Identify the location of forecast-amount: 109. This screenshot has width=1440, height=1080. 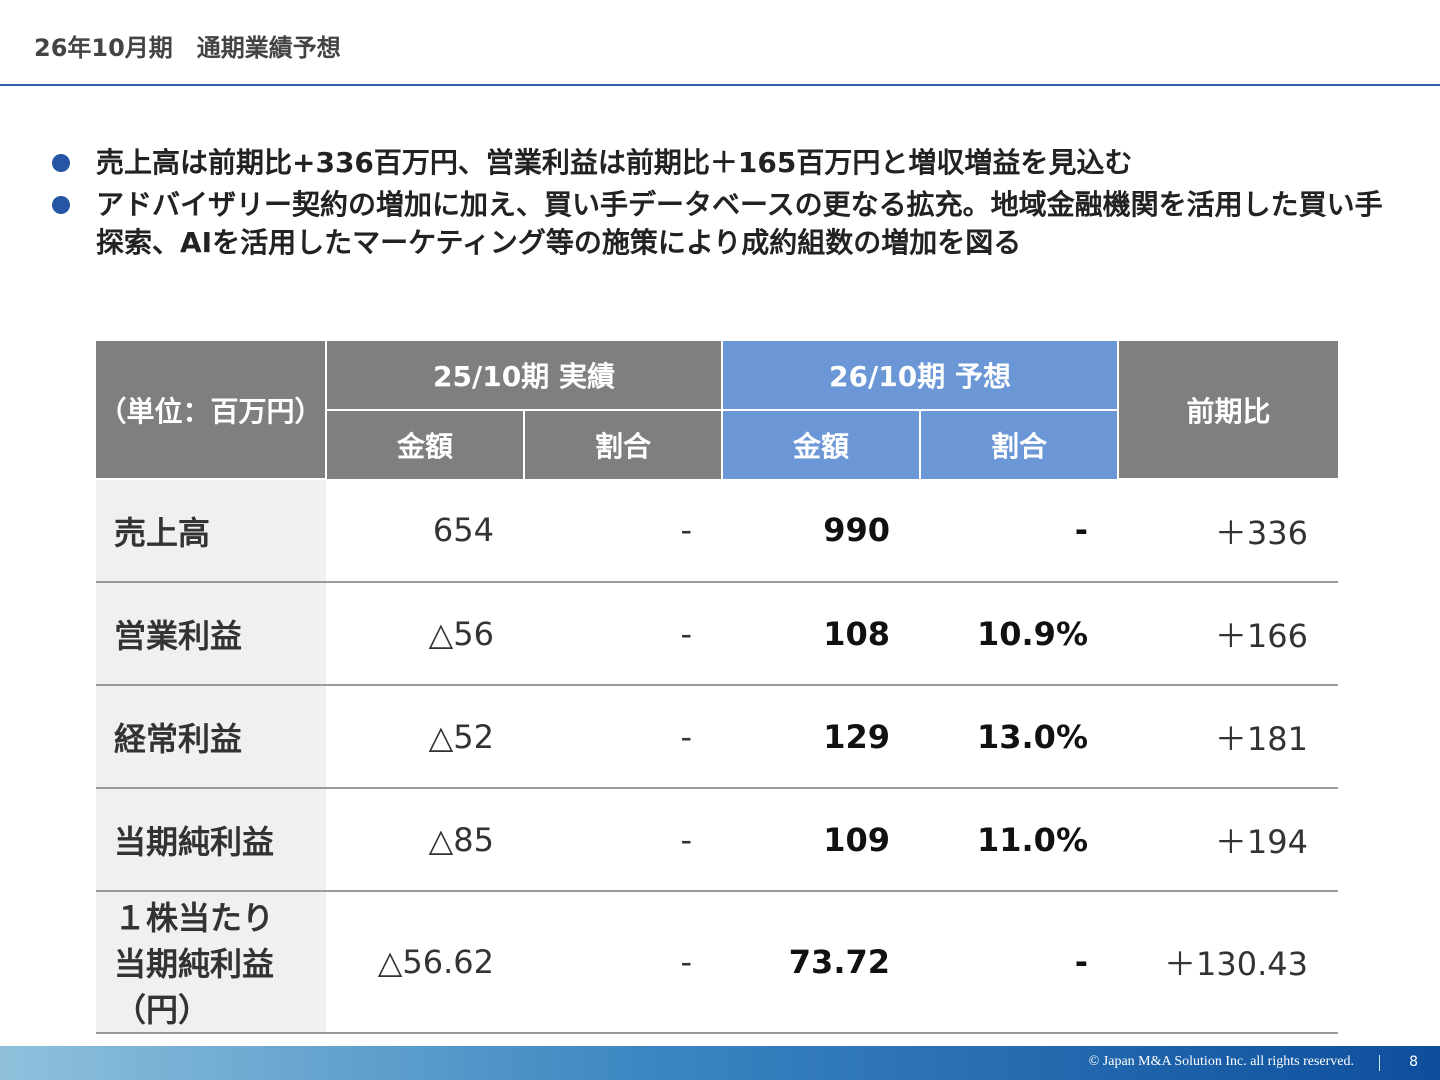
(821, 840).